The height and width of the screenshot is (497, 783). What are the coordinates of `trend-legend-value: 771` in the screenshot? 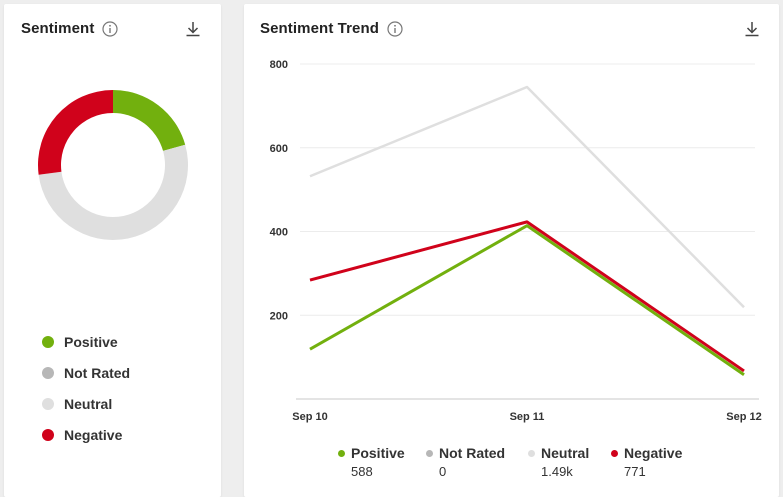 It's located at (635, 471).